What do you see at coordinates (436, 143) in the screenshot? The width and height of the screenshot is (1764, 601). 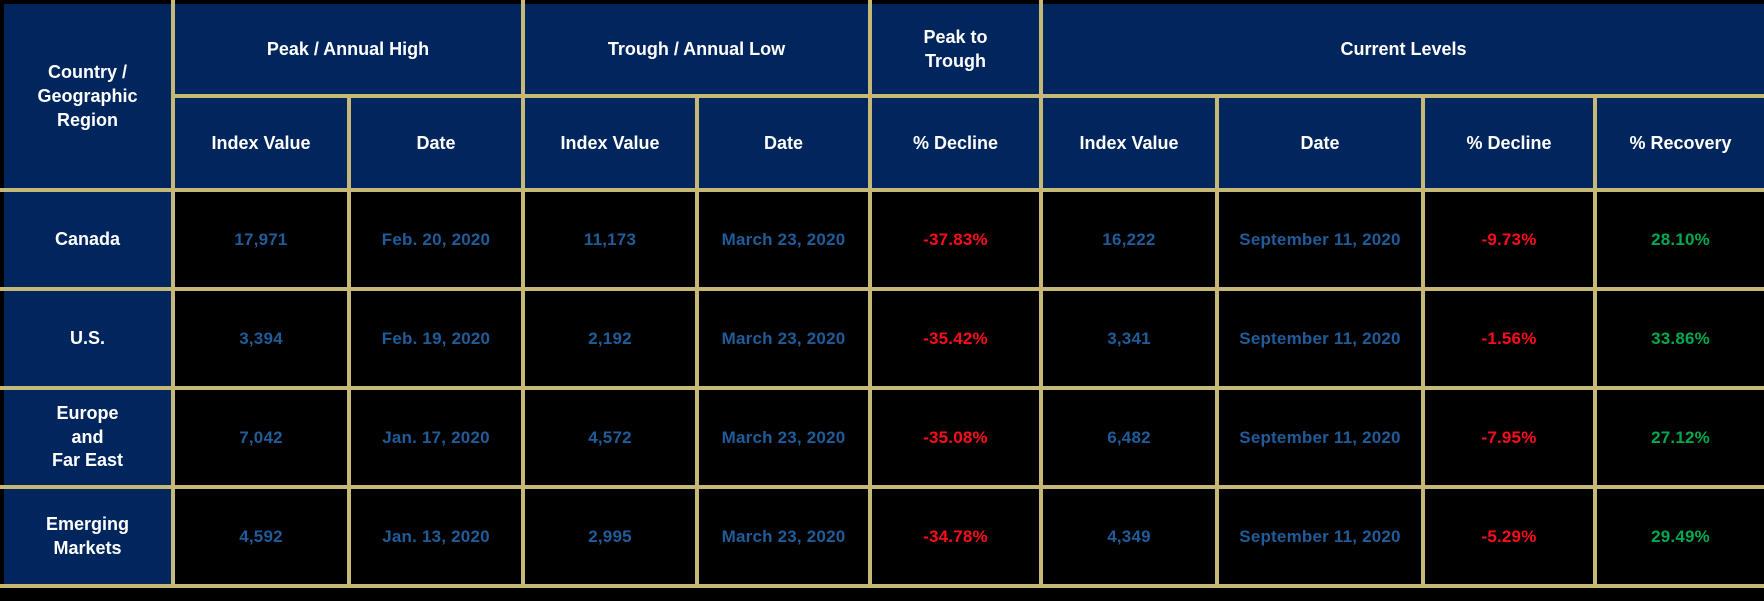 I see `peak-date-header: Date` at bounding box center [436, 143].